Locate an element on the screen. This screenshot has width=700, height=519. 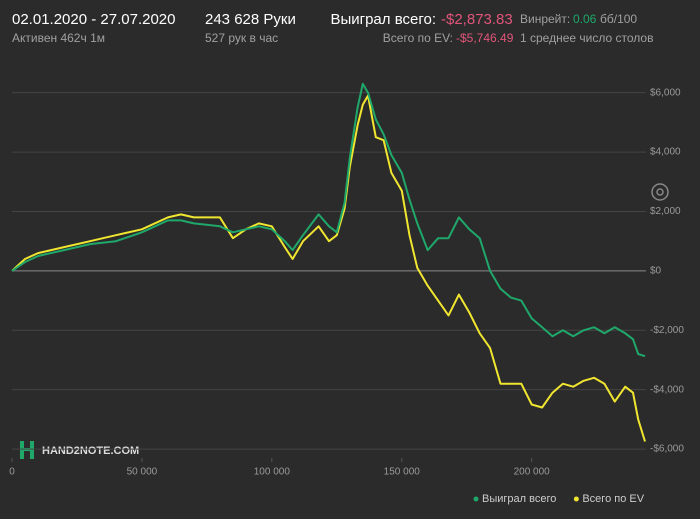
y-tick-label: $4,000 is located at coordinates (665, 152).